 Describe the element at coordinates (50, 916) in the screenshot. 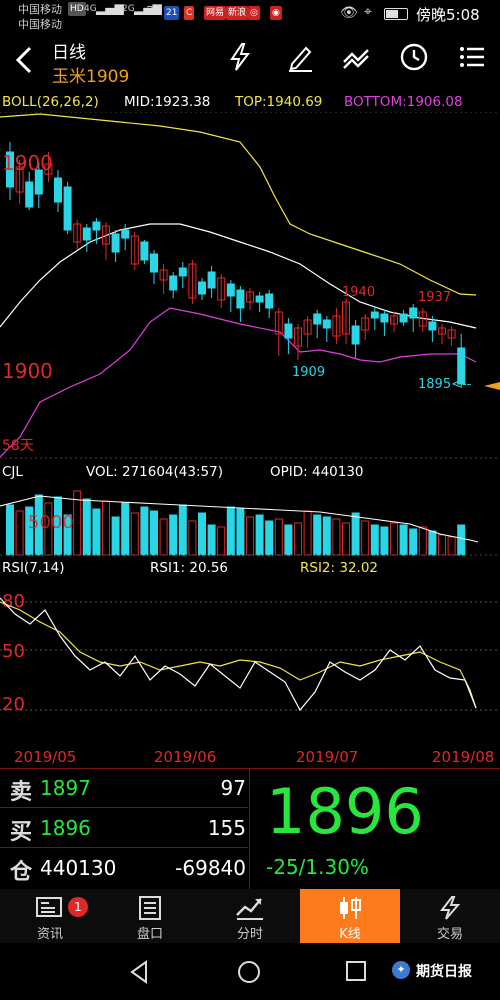

I see `tab-news: 资讯 1` at that location.